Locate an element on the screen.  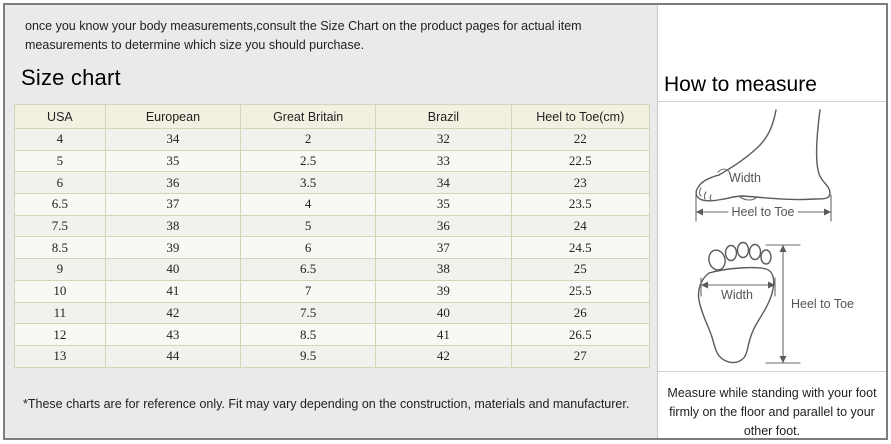
size-cell: 23.5 is located at coordinates (580, 204).